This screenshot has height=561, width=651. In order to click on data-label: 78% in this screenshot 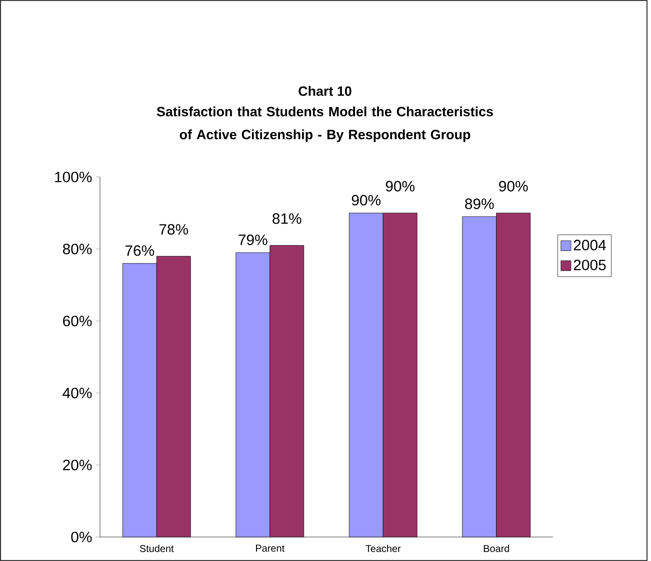, I will do `click(173, 229)`.